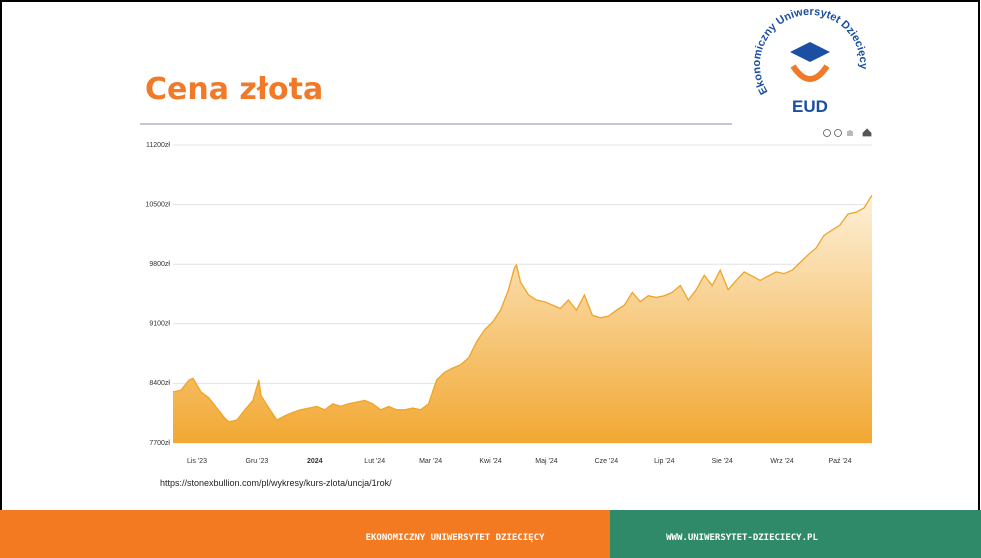 This screenshot has width=981, height=558. What do you see at coordinates (197, 461) in the screenshot?
I see `x-tick-label: Lis '23` at bounding box center [197, 461].